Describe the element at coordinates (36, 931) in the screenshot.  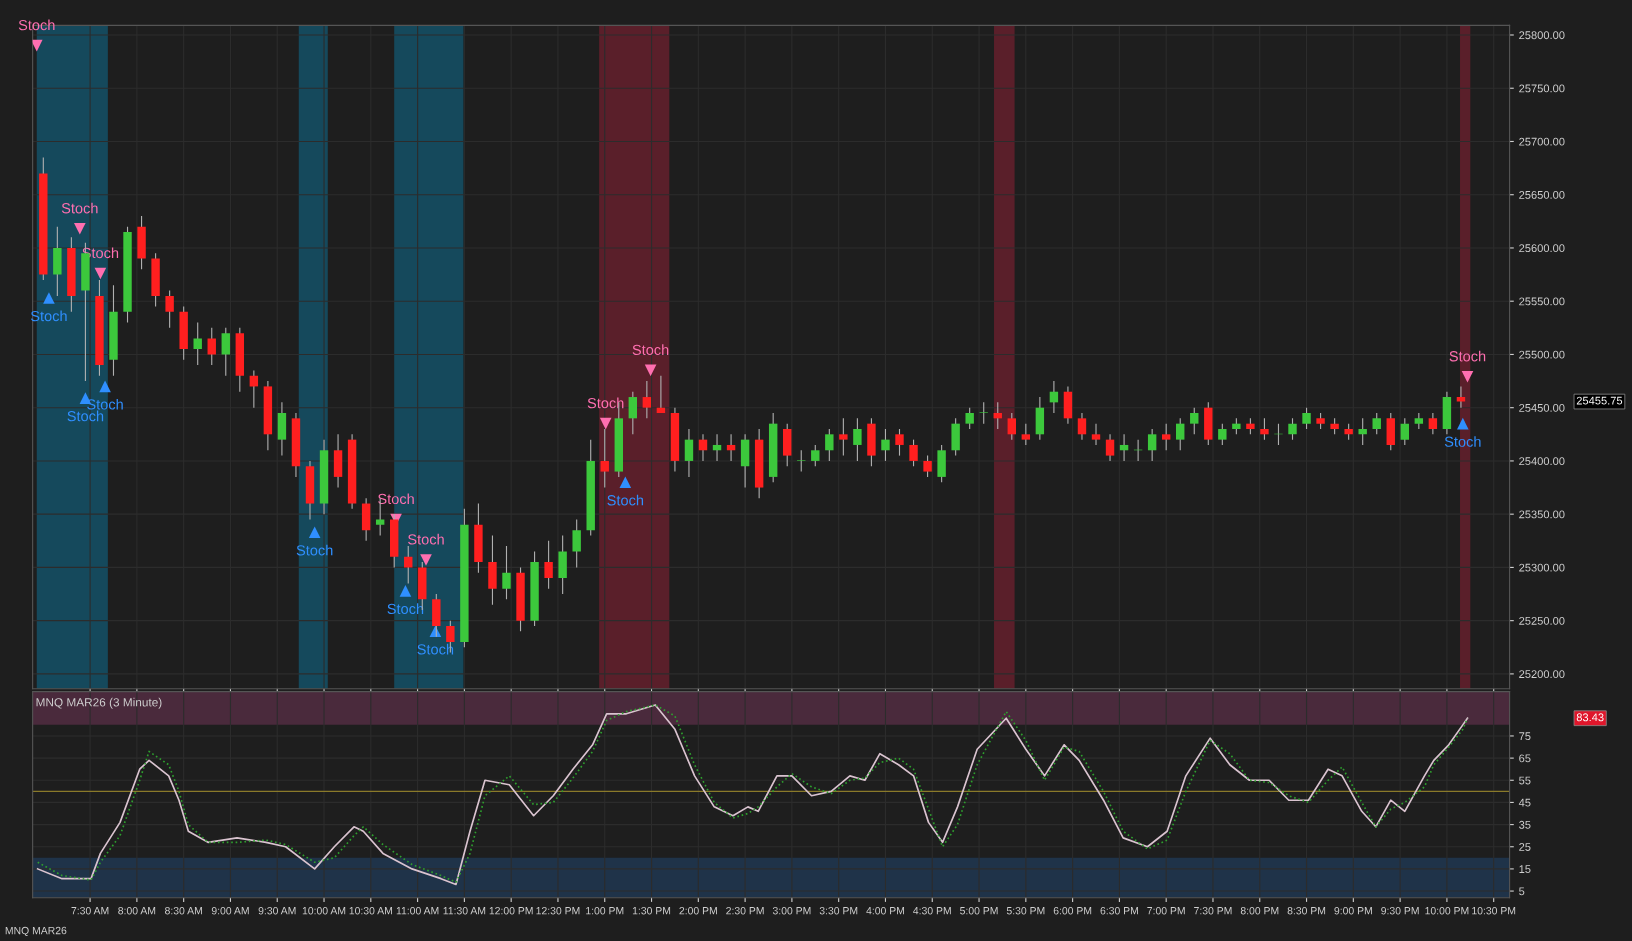
I see `text: MNQ MAR26` at that location.